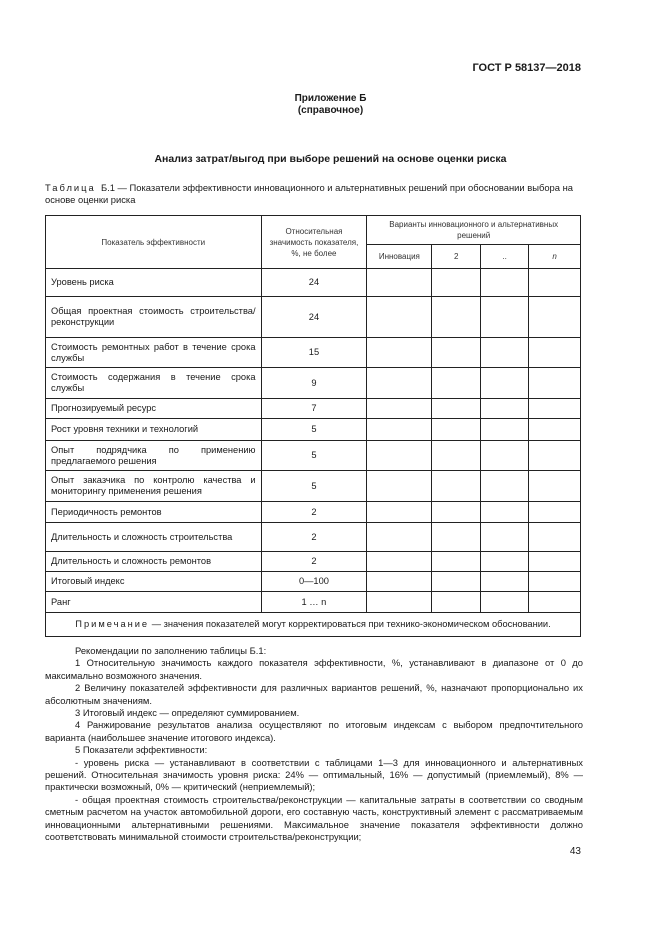  Describe the element at coordinates (153, 602) in the screenshot. I see `indicator-name: Ранг` at that location.